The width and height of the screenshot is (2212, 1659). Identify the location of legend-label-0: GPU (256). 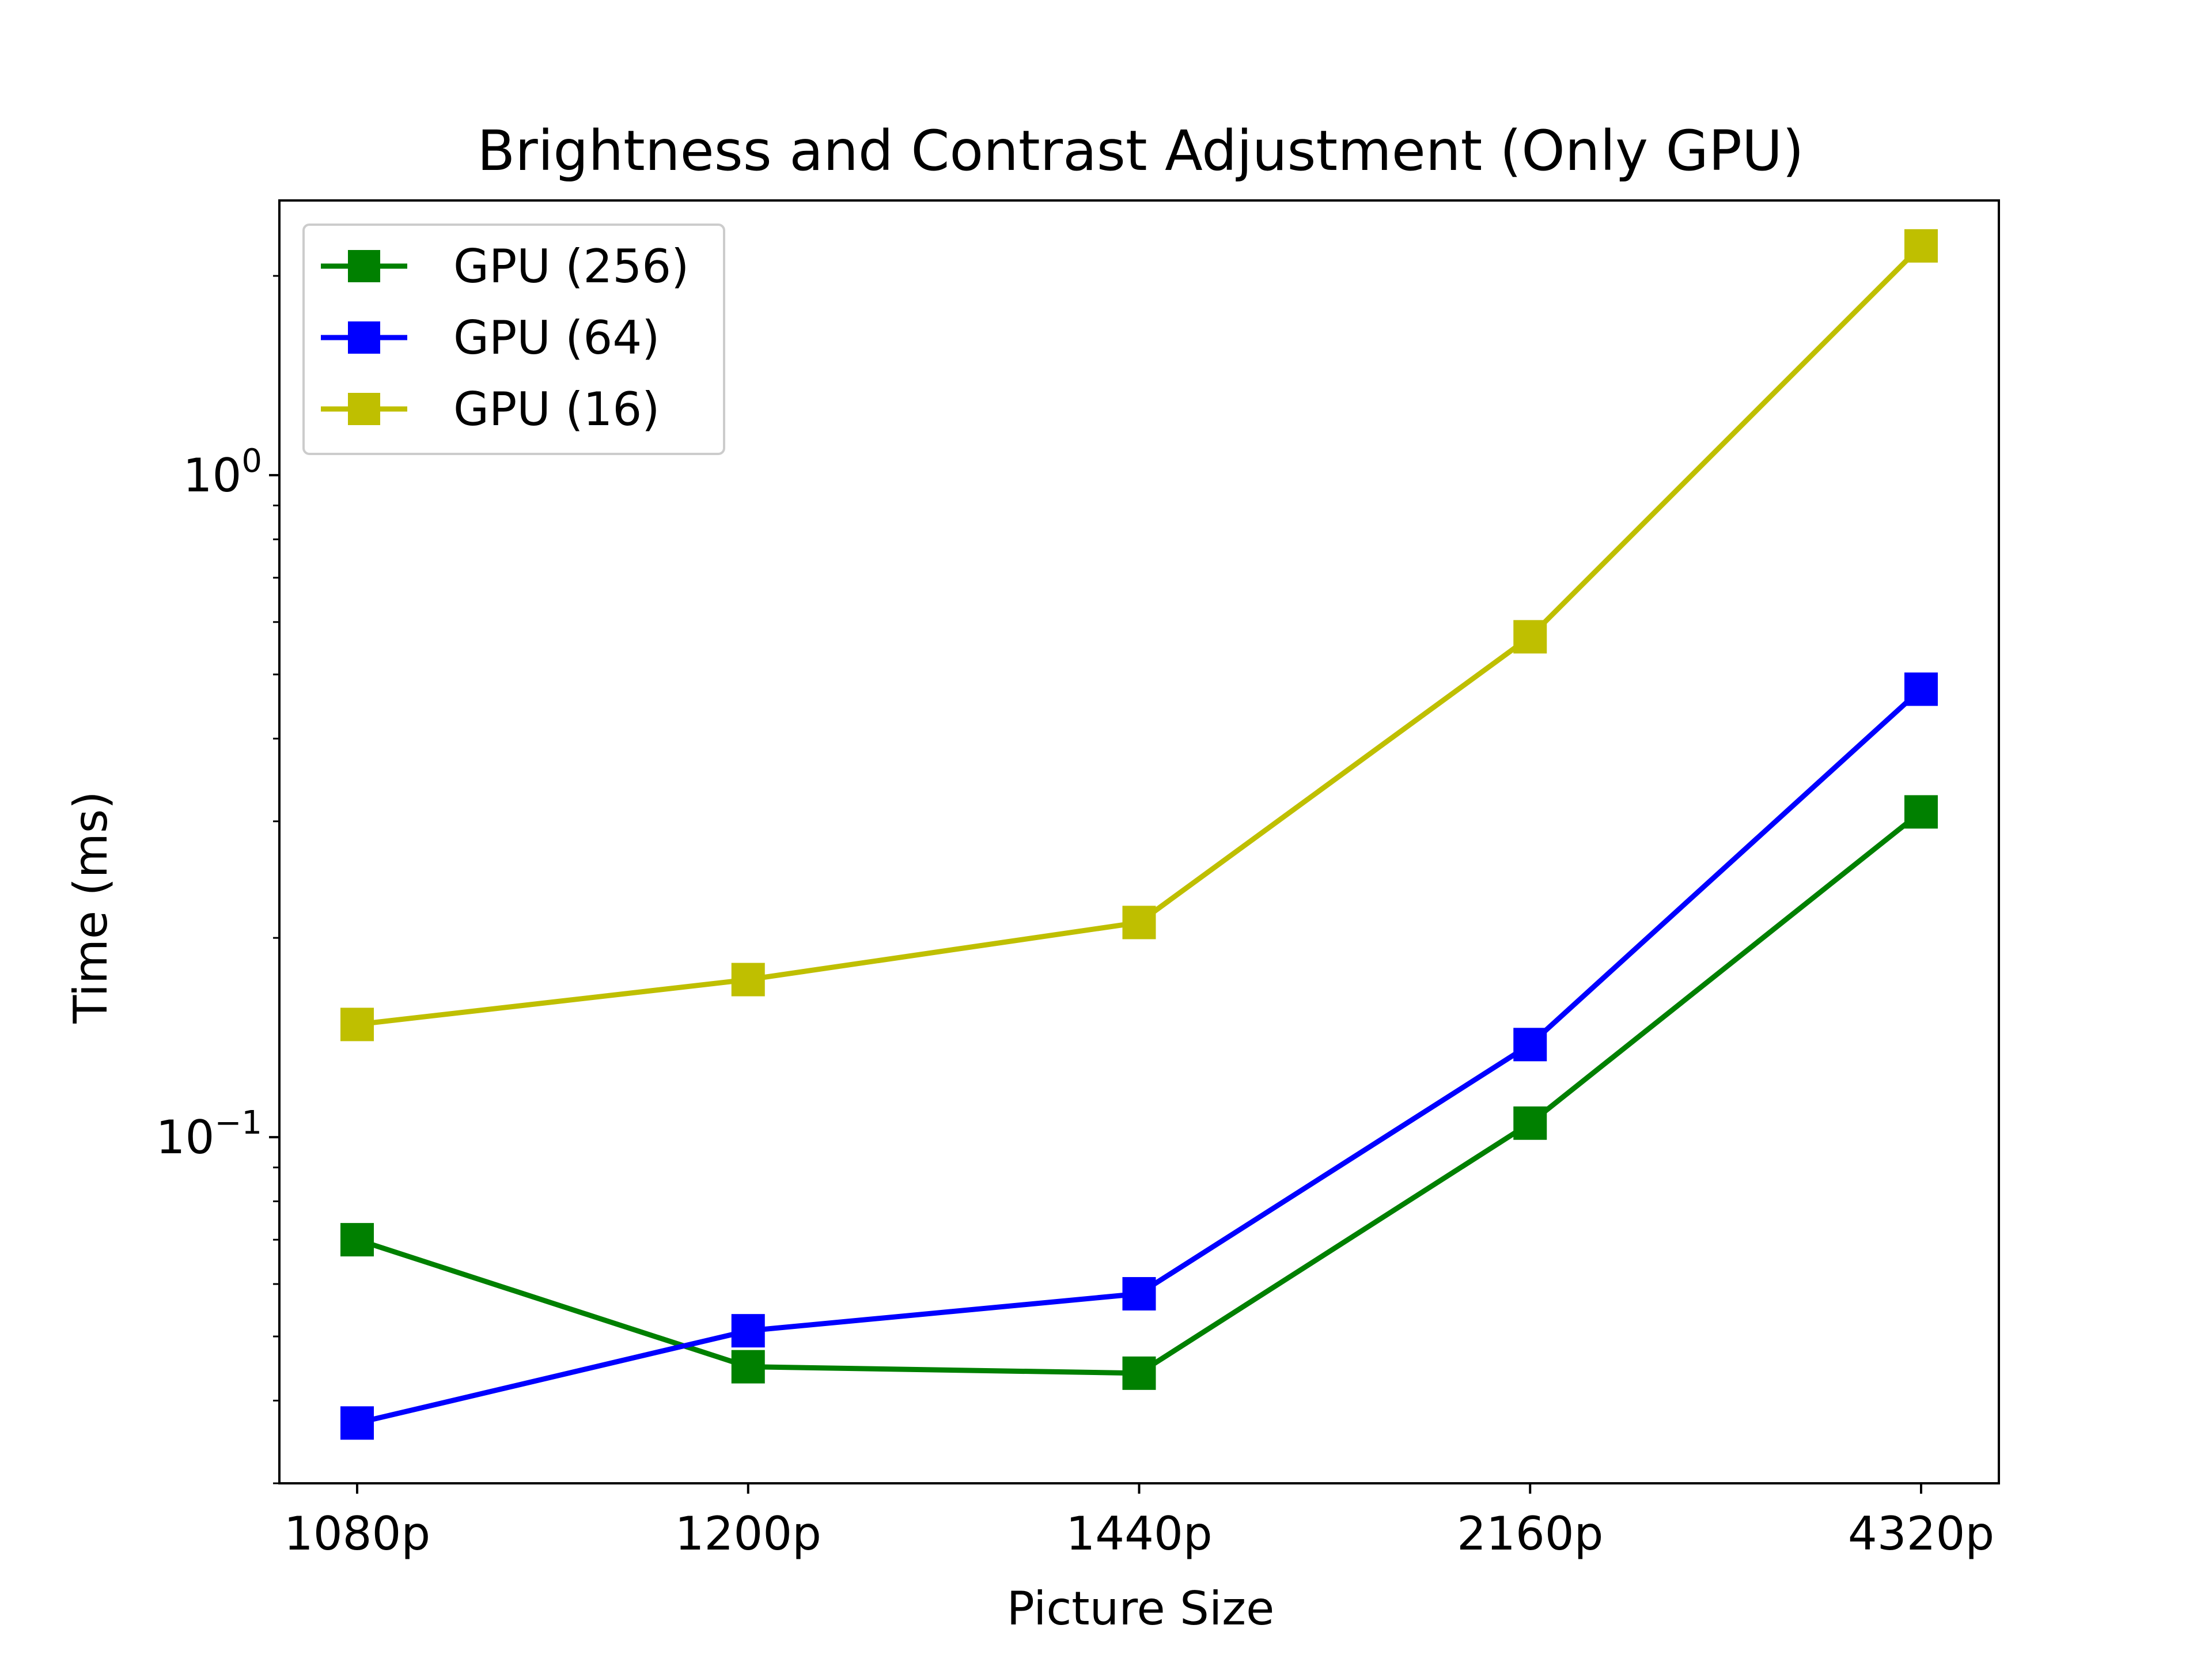
(571, 266).